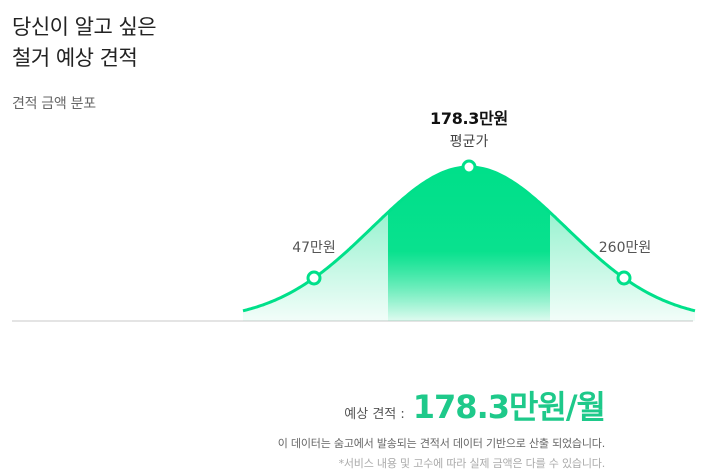  What do you see at coordinates (469, 142) in the screenshot?
I see `average-price-label: 평균가` at bounding box center [469, 142].